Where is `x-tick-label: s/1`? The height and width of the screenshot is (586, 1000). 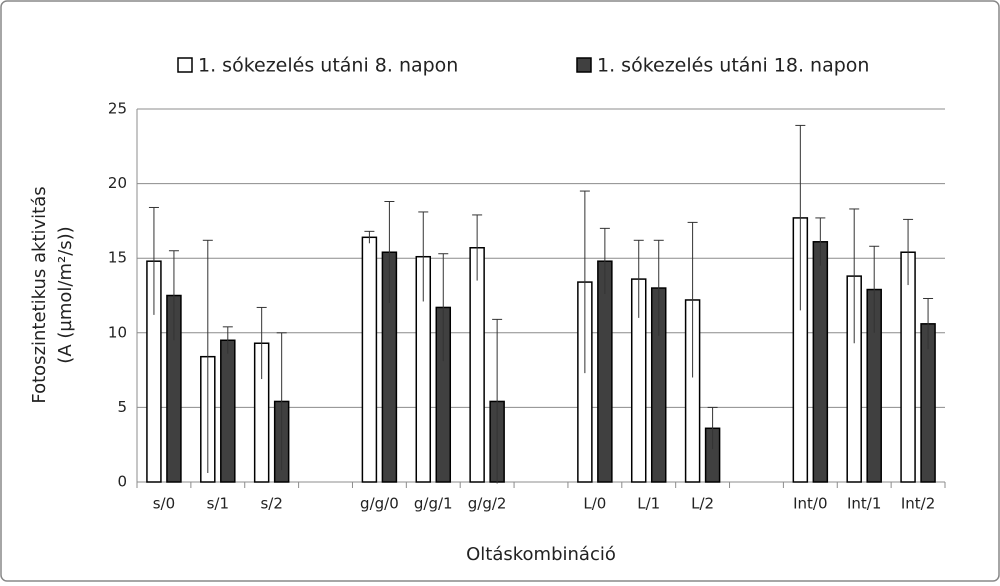 x-tick-label: s/1 is located at coordinates (218, 504).